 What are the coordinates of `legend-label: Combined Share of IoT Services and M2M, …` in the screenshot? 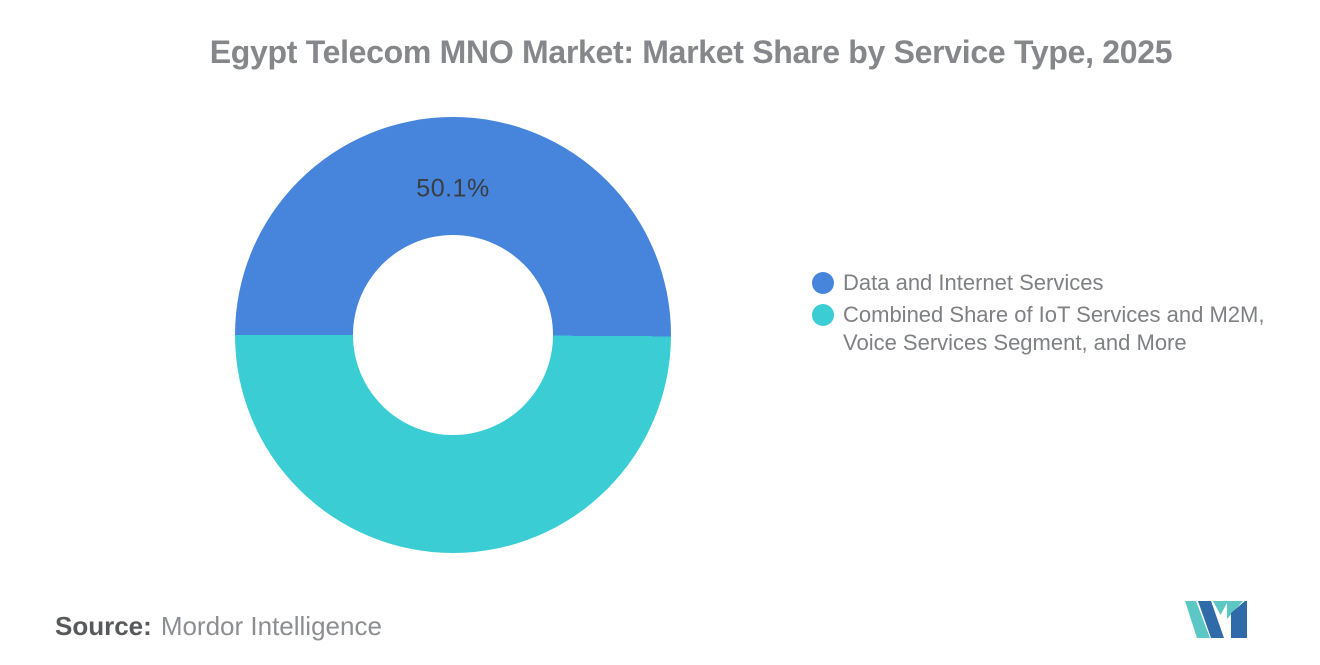 It's located at (1054, 328).